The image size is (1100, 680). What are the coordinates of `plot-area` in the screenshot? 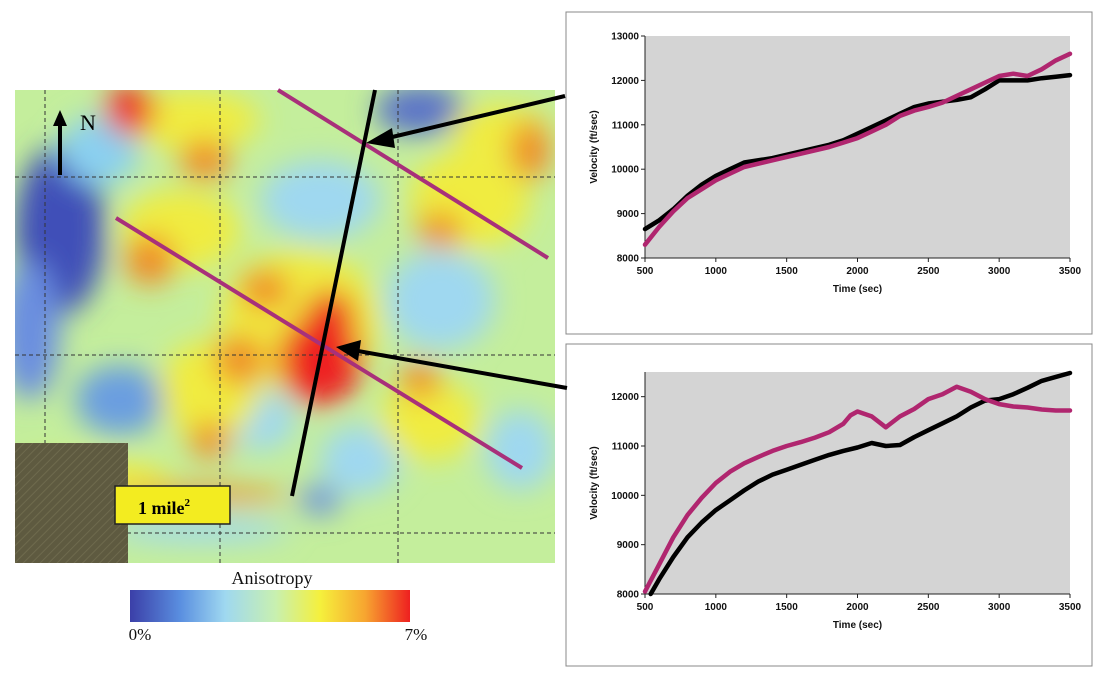 It's located at (857, 147).